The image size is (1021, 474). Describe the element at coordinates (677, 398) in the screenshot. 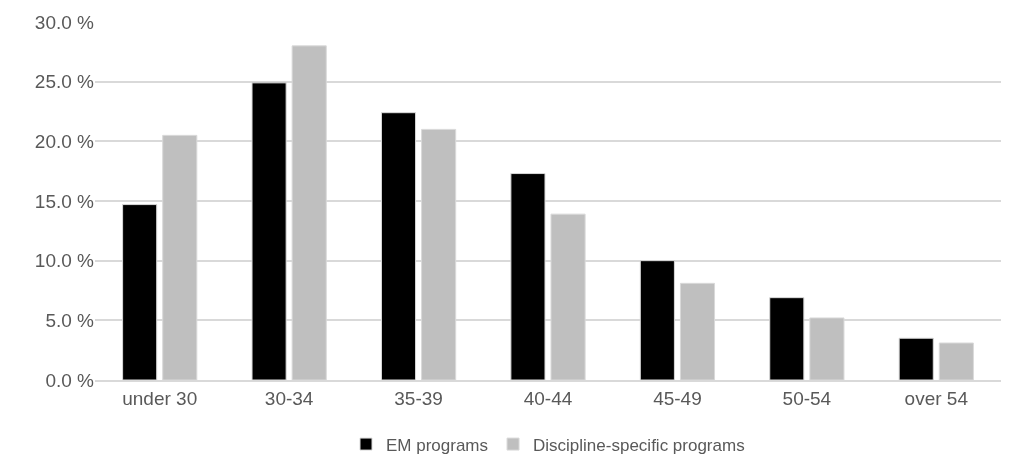

I see `x-tick-label: 45-49` at that location.